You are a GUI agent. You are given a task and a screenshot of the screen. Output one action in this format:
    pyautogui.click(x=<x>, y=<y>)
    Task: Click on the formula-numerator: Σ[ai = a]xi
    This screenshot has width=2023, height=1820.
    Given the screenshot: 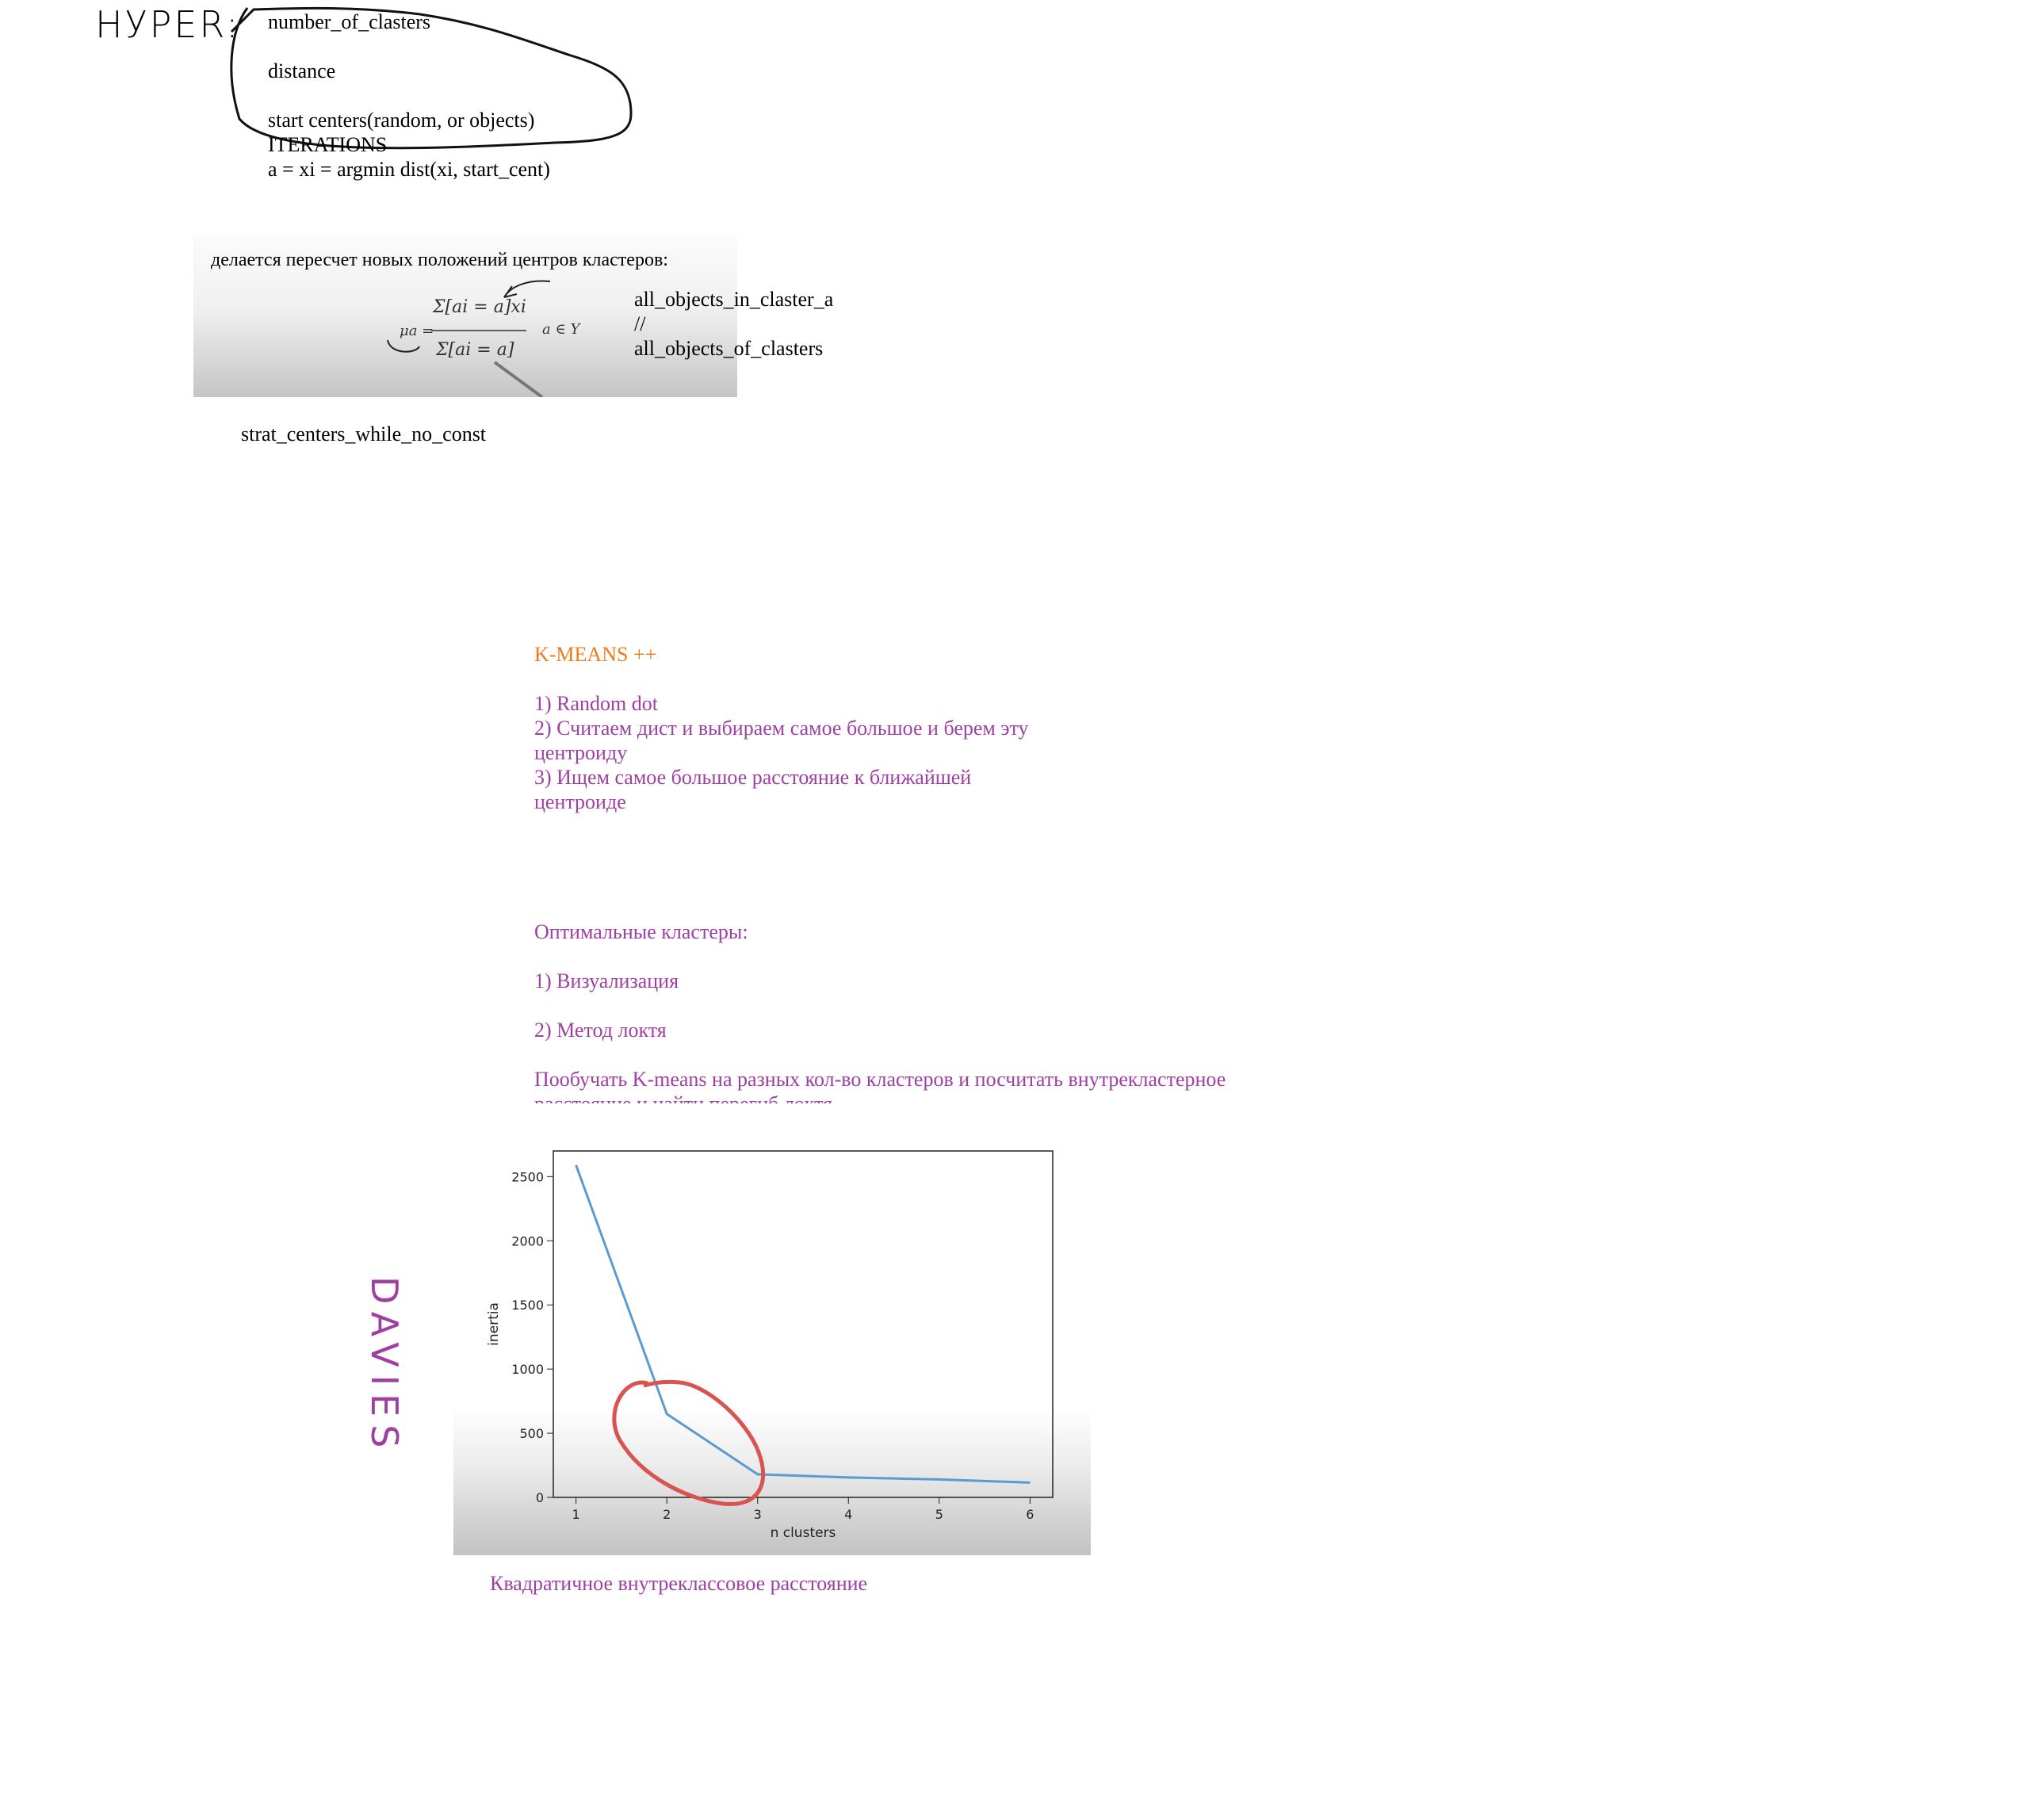 What is the action you would take?
    pyautogui.click(x=479, y=307)
    